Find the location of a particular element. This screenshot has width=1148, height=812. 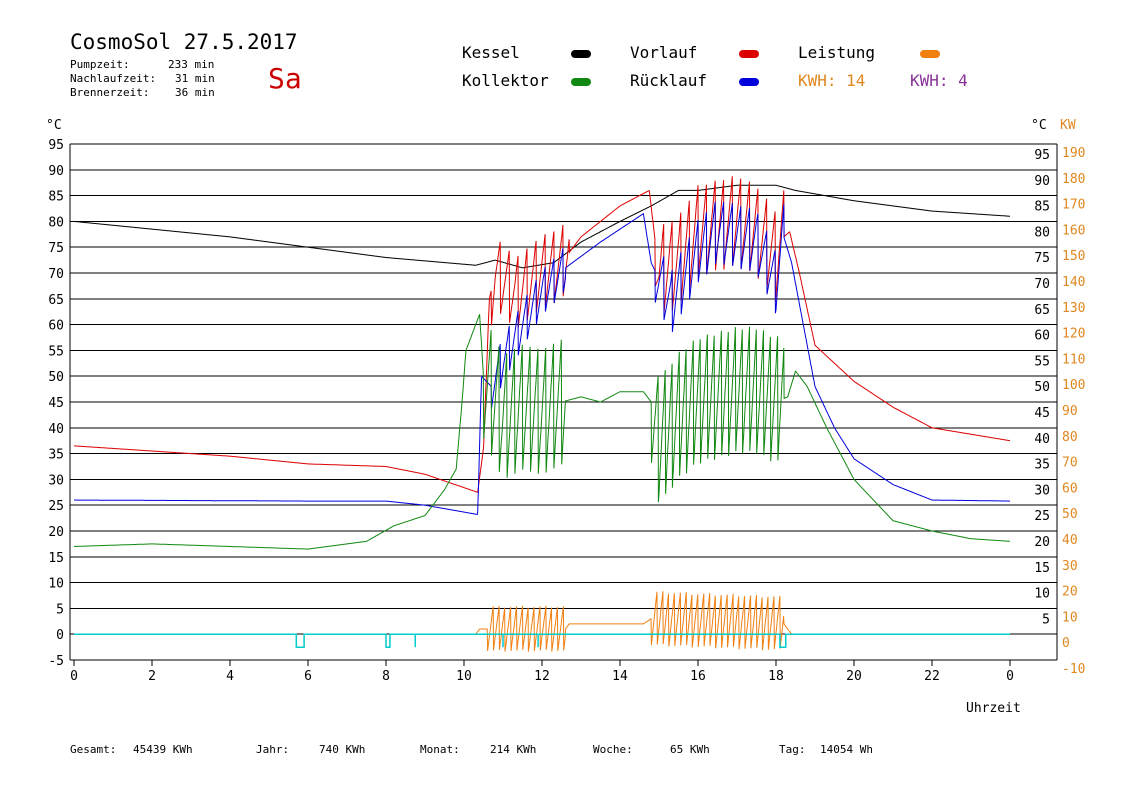

y-right-kw-tick-label: 140 is located at coordinates (1073, 282).